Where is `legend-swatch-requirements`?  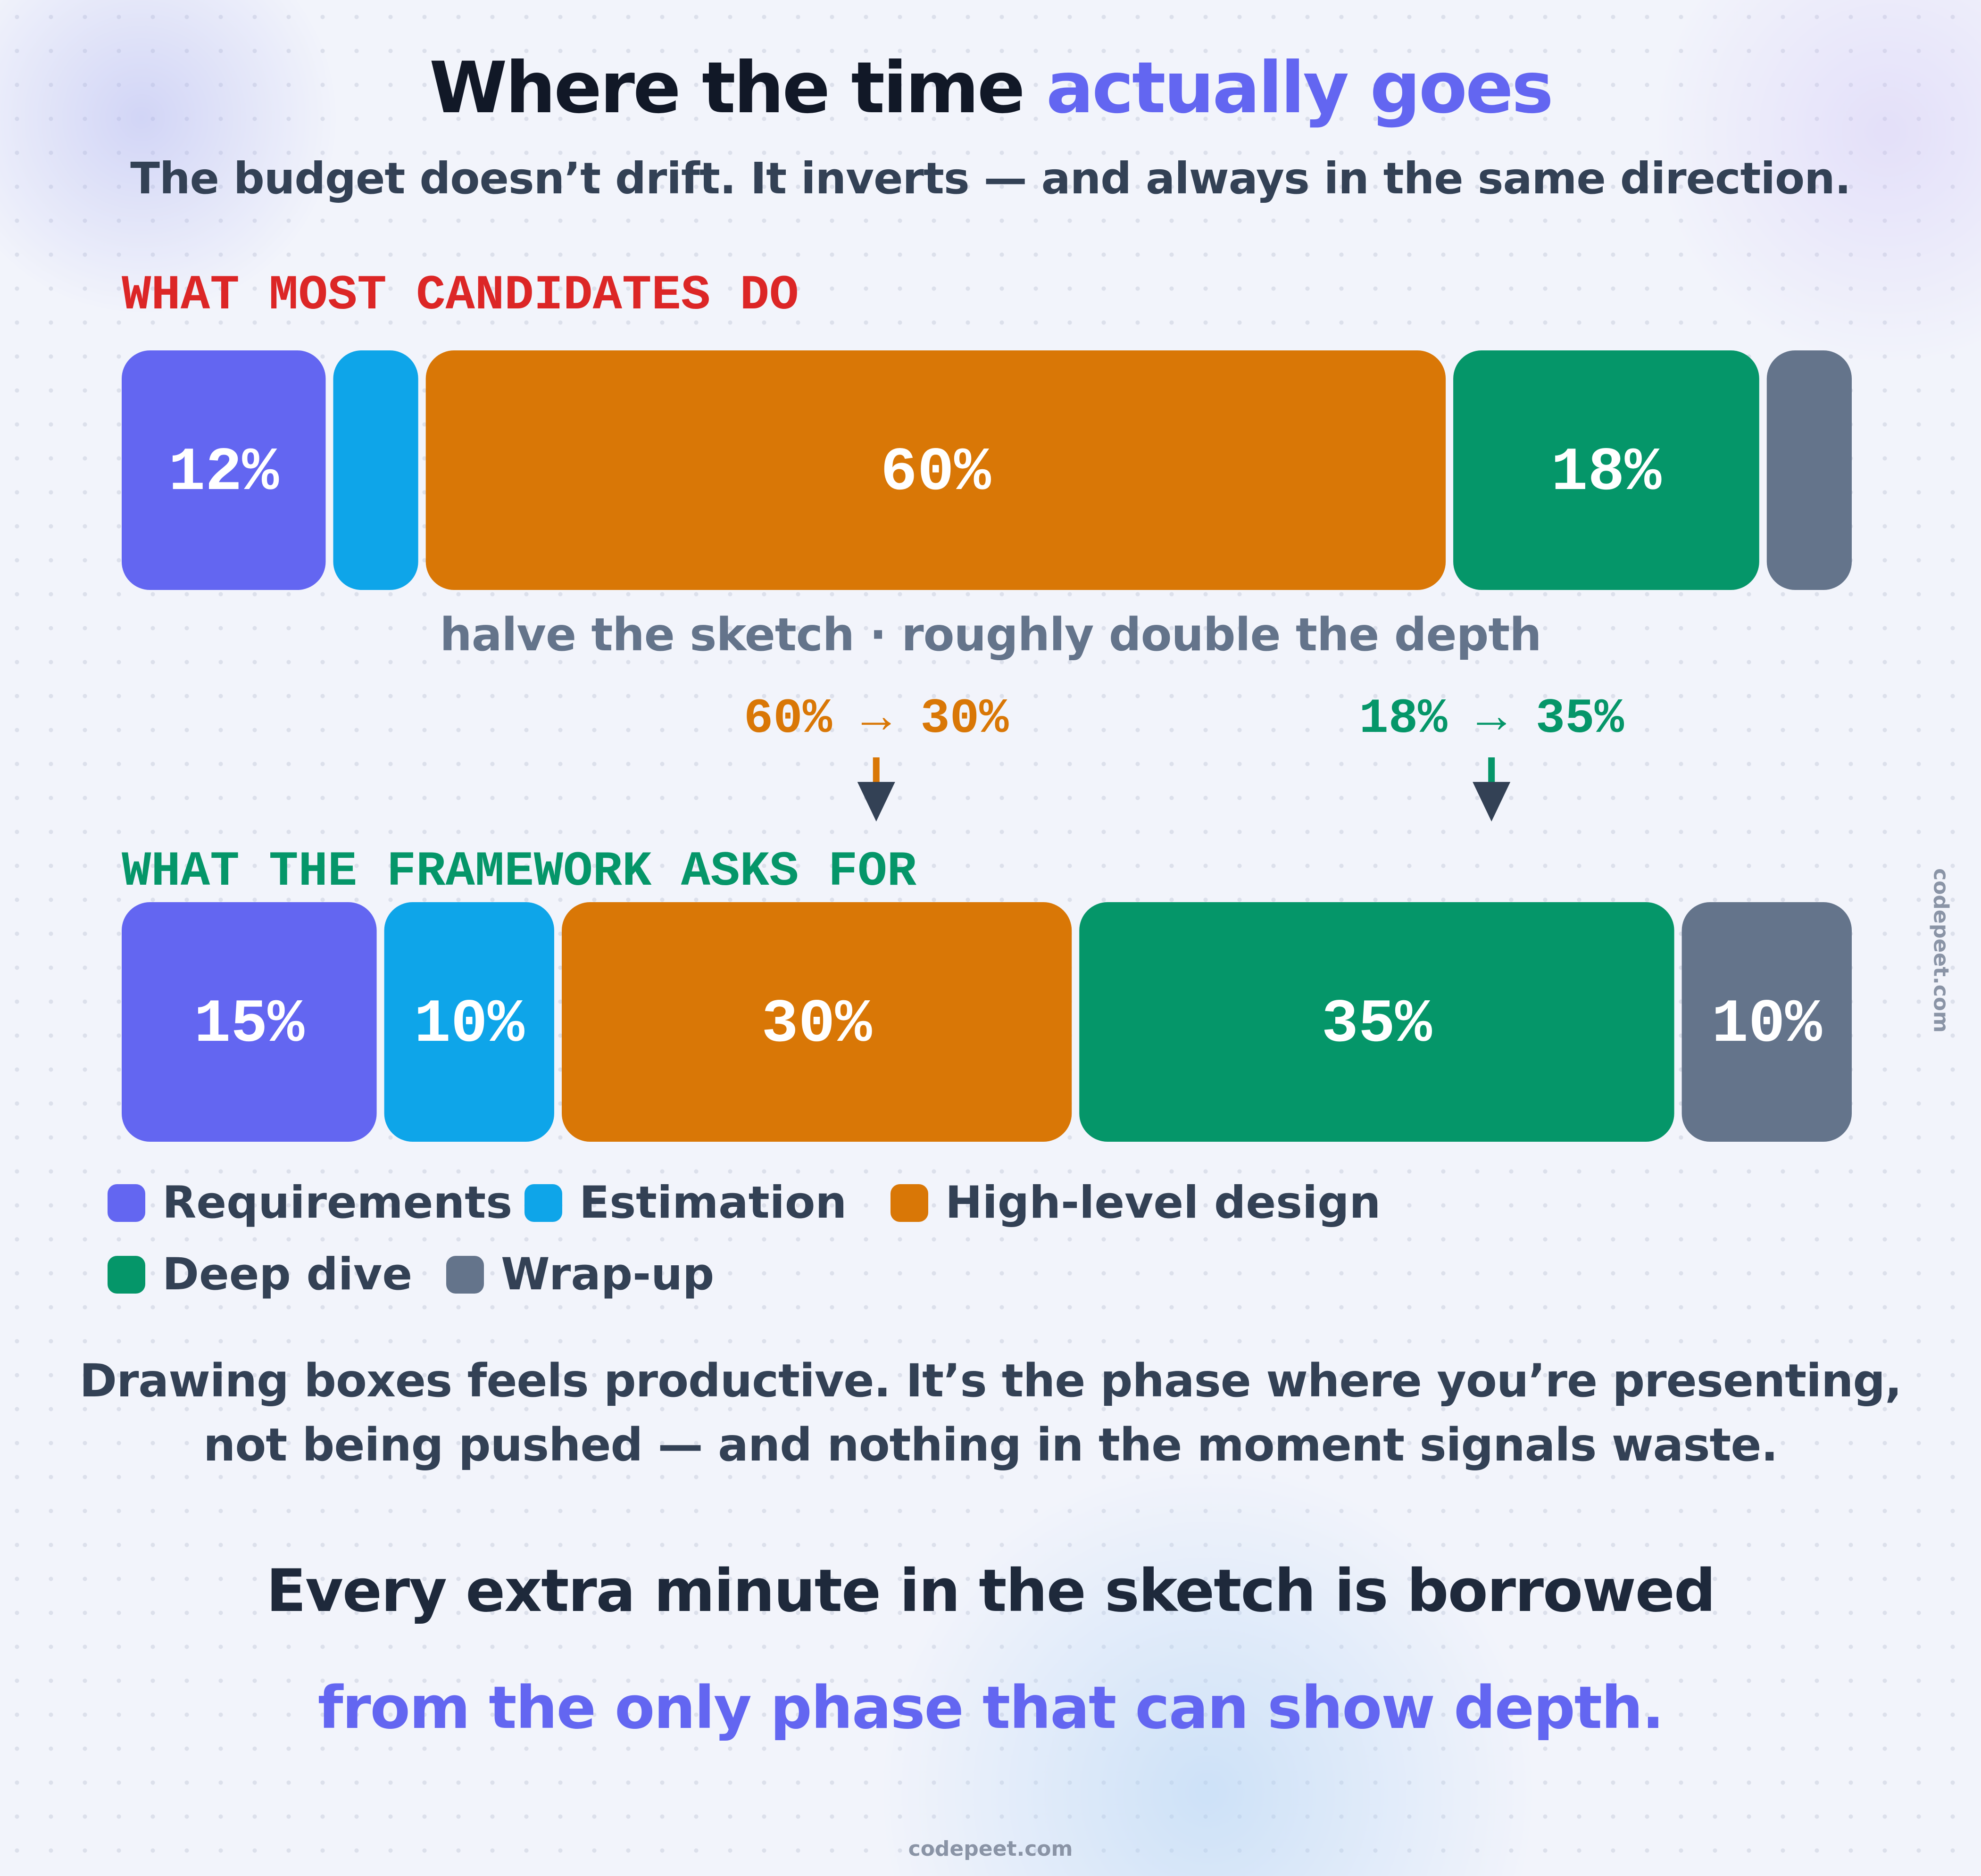
legend-swatch-requirements is located at coordinates (126, 1203).